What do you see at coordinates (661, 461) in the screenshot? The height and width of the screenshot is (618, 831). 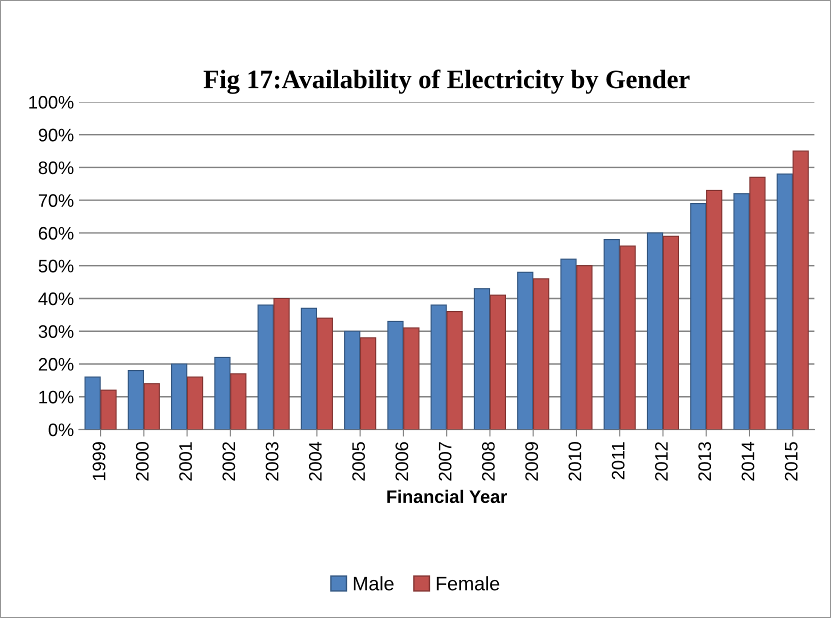 I see `x-tick-label: 2012` at bounding box center [661, 461].